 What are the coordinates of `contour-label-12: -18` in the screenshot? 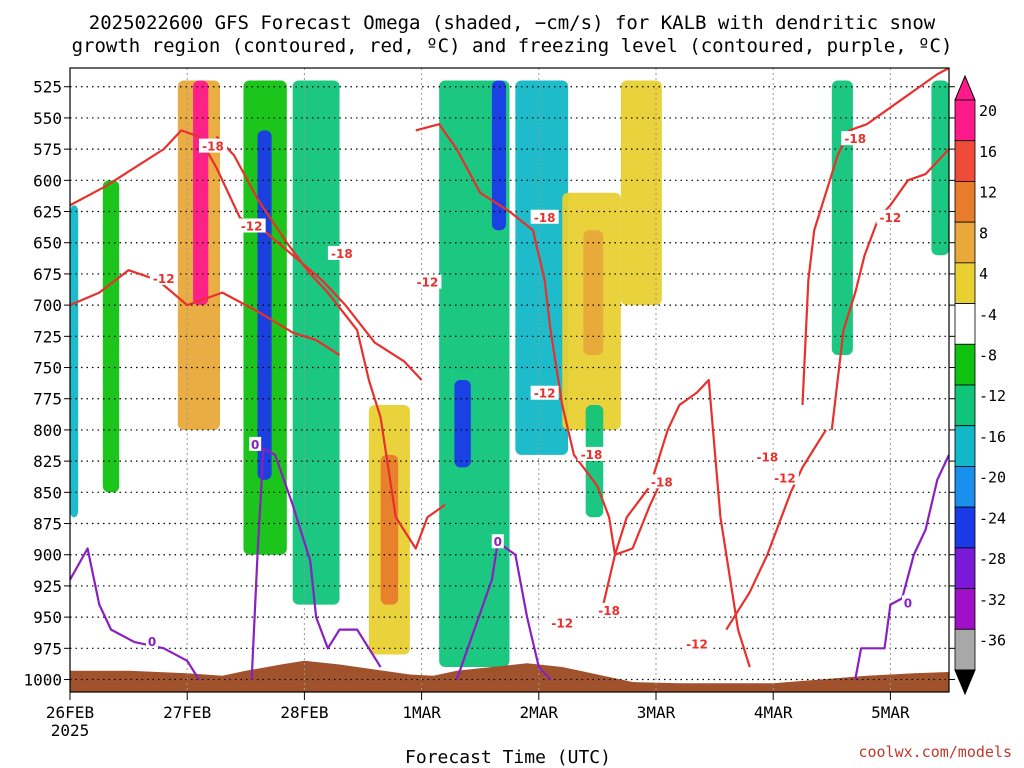 It's located at (609, 611).